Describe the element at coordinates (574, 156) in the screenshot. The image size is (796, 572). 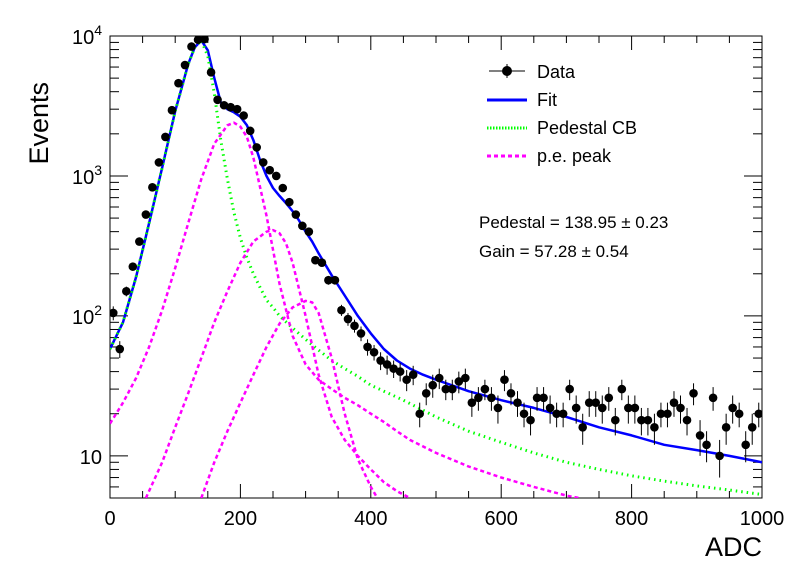
I see `legend-label-pe-peak: p.e. peak` at that location.